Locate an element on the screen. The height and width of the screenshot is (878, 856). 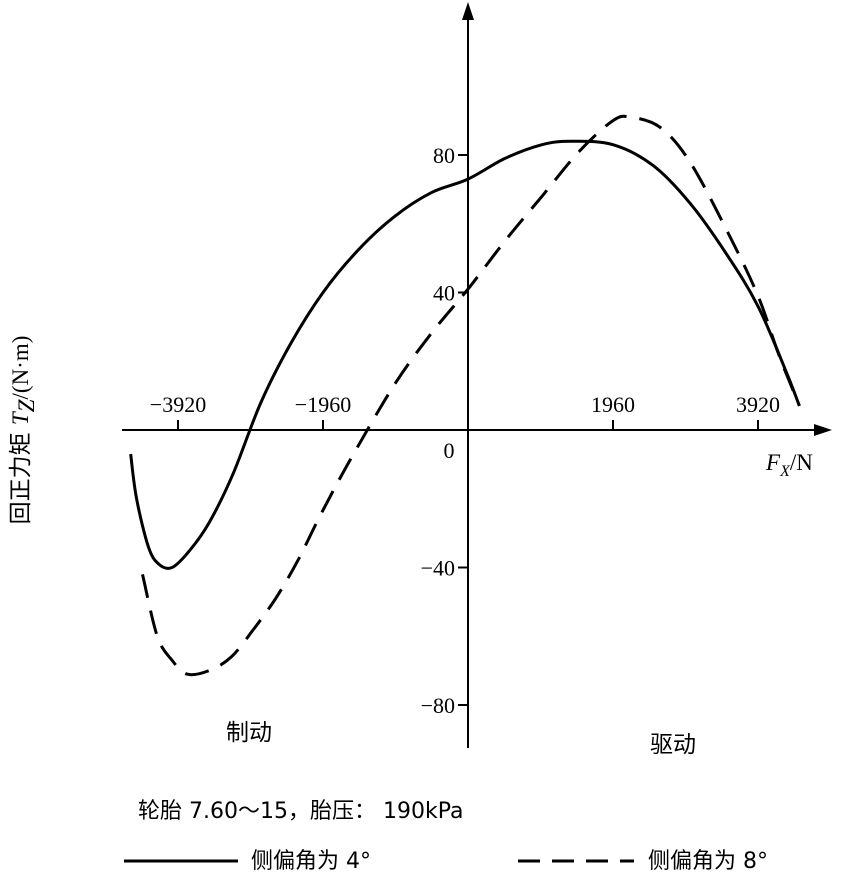
x-axis-label-unit: /N is located at coordinates (801, 462).